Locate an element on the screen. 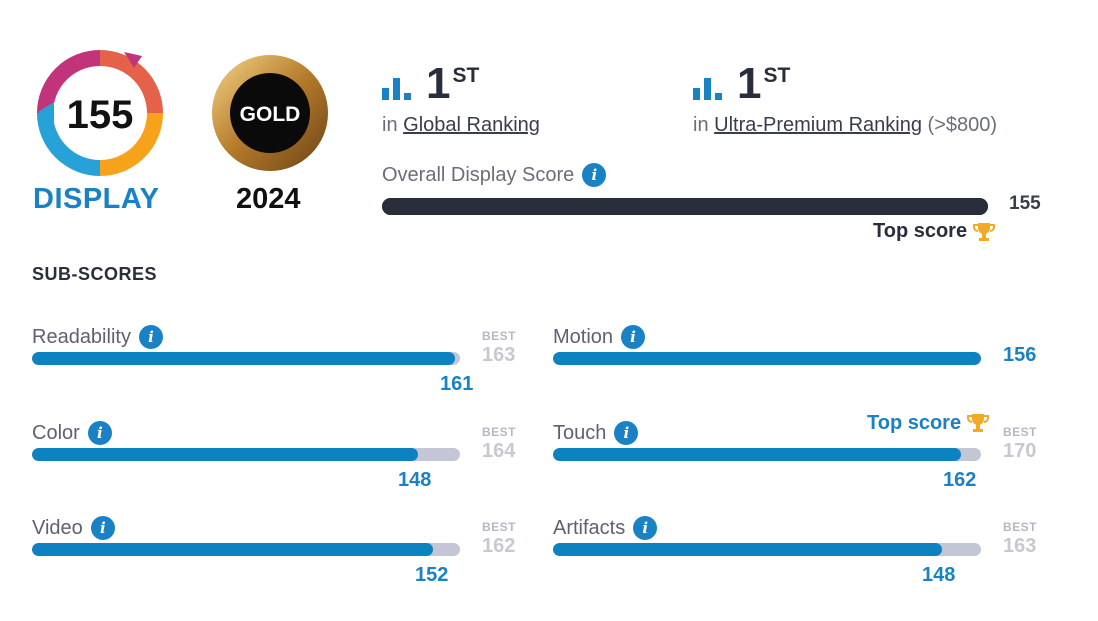 The height and width of the screenshot is (621, 1098). premium-rank-suffix: ST is located at coordinates (777, 75).